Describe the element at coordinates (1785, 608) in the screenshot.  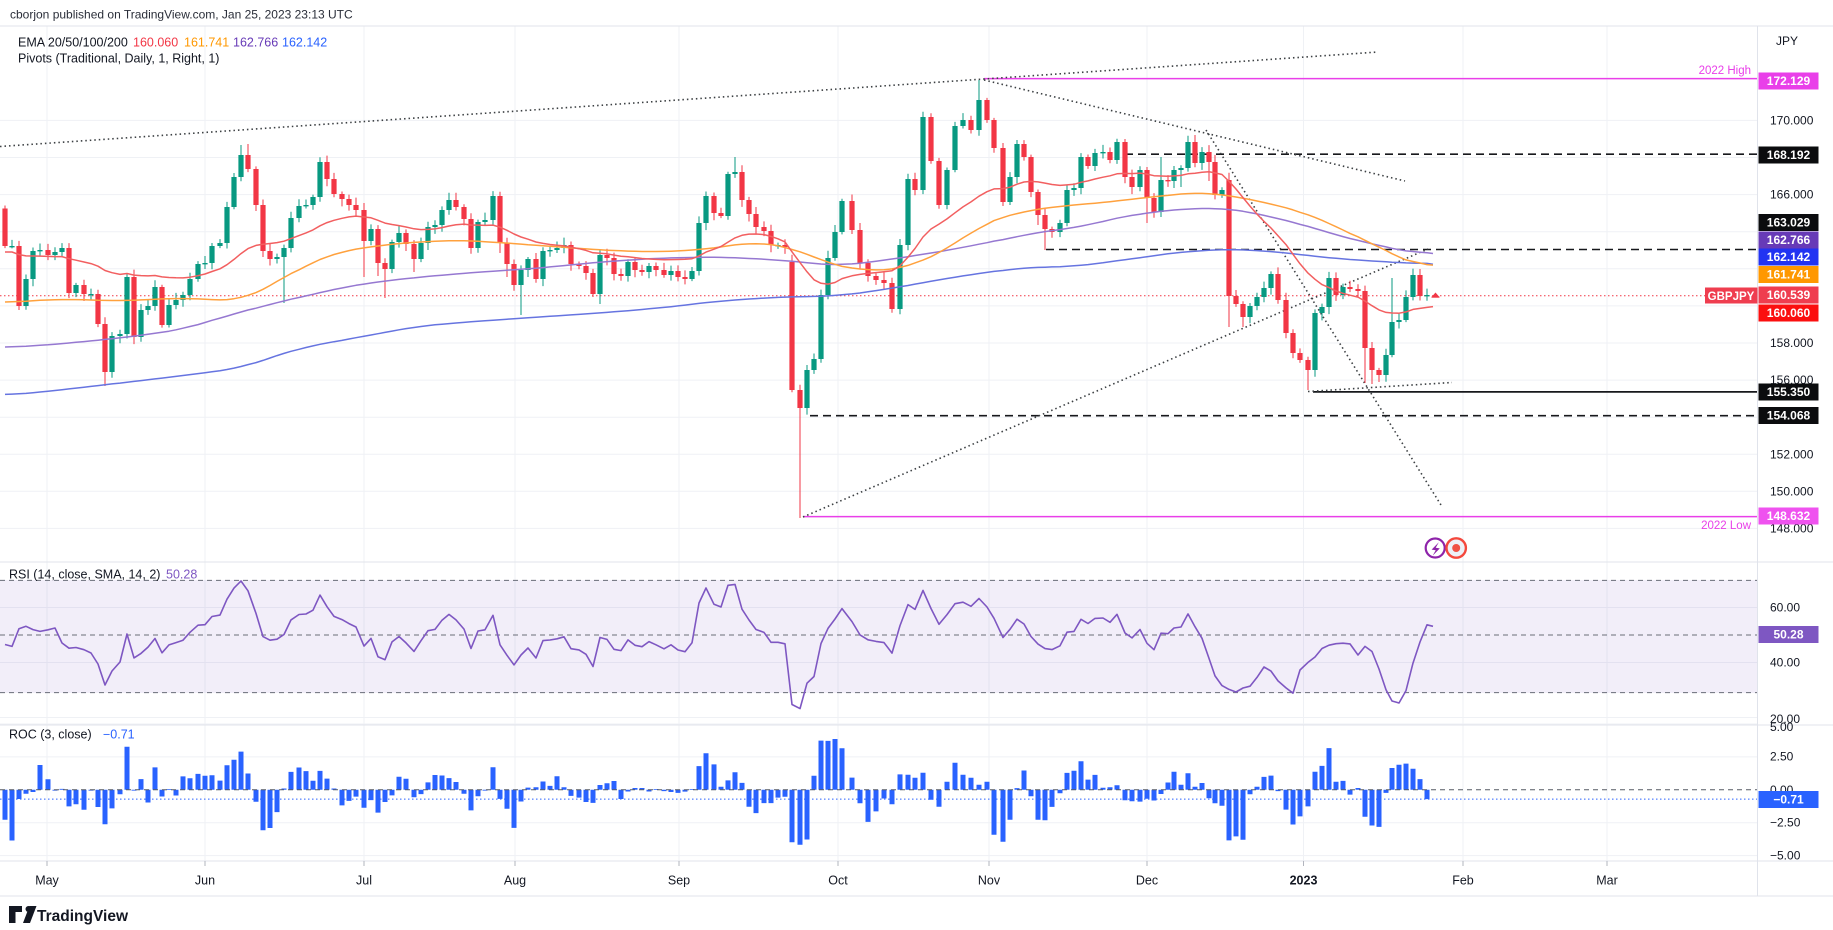
I see `svg-text: 60.00` at that location.